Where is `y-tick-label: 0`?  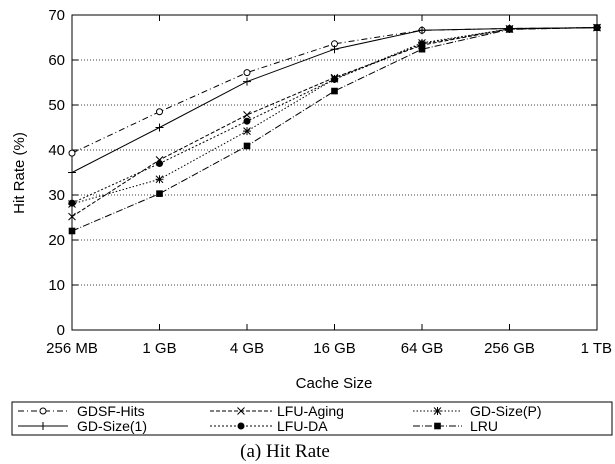
y-tick-label: 0 is located at coordinates (61, 330).